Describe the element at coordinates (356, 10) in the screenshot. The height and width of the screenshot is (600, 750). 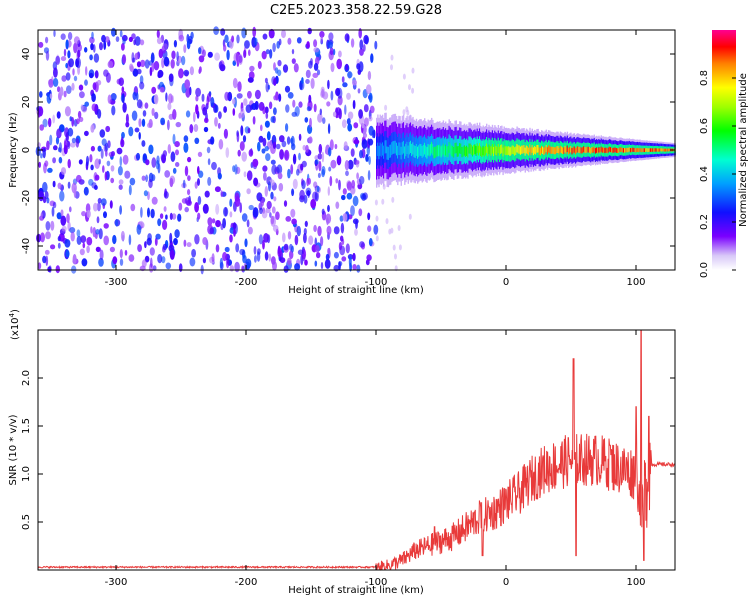
I see `figure-title: C2E5.2023.358.22.59.G28` at that location.